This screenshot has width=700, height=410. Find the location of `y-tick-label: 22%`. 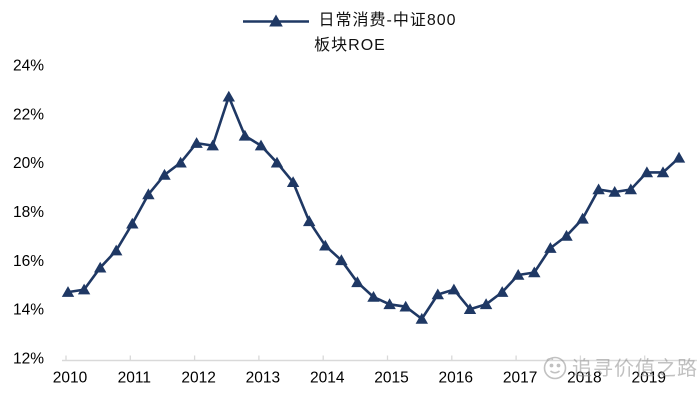

y-tick-label: 22% is located at coordinates (28, 114).